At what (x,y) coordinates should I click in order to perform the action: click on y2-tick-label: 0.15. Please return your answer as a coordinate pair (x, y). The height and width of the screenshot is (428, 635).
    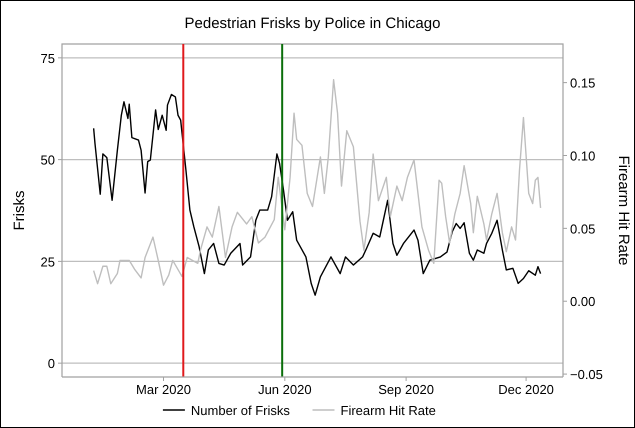
    Looking at the image, I should click on (583, 83).